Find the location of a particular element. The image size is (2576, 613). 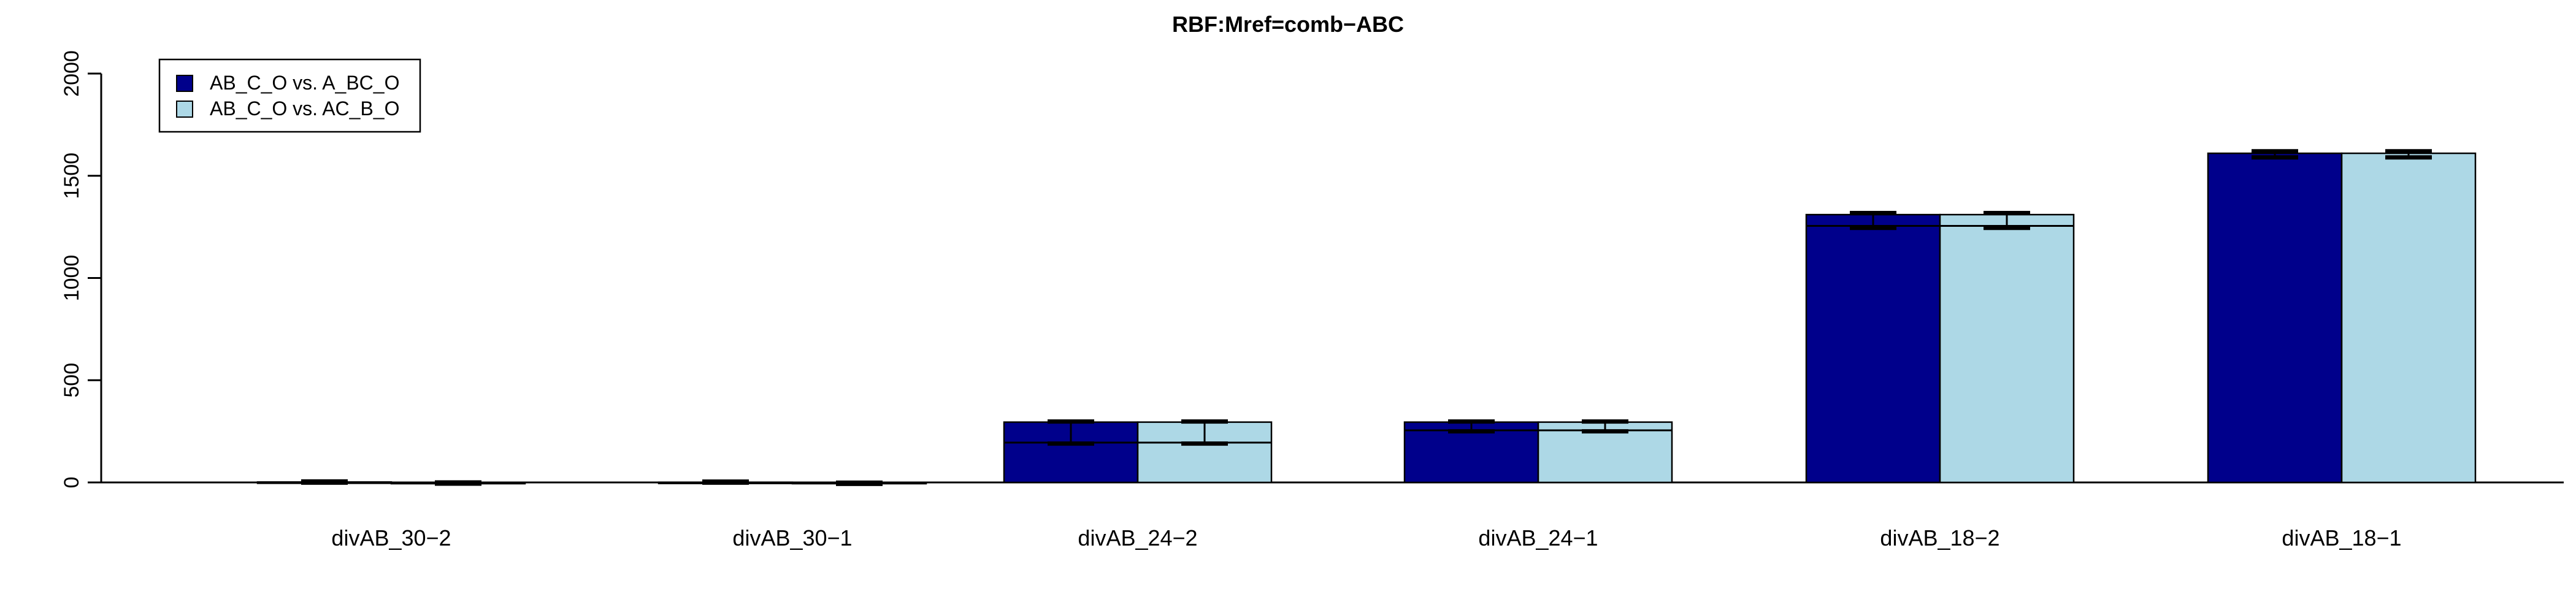

category-label: divAB_30−2 is located at coordinates (391, 537).